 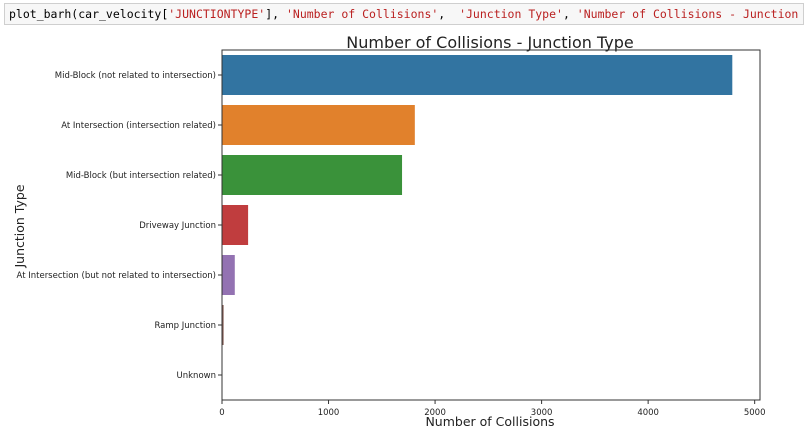 I want to click on x-tick-label: 5000, so click(x=755, y=413).